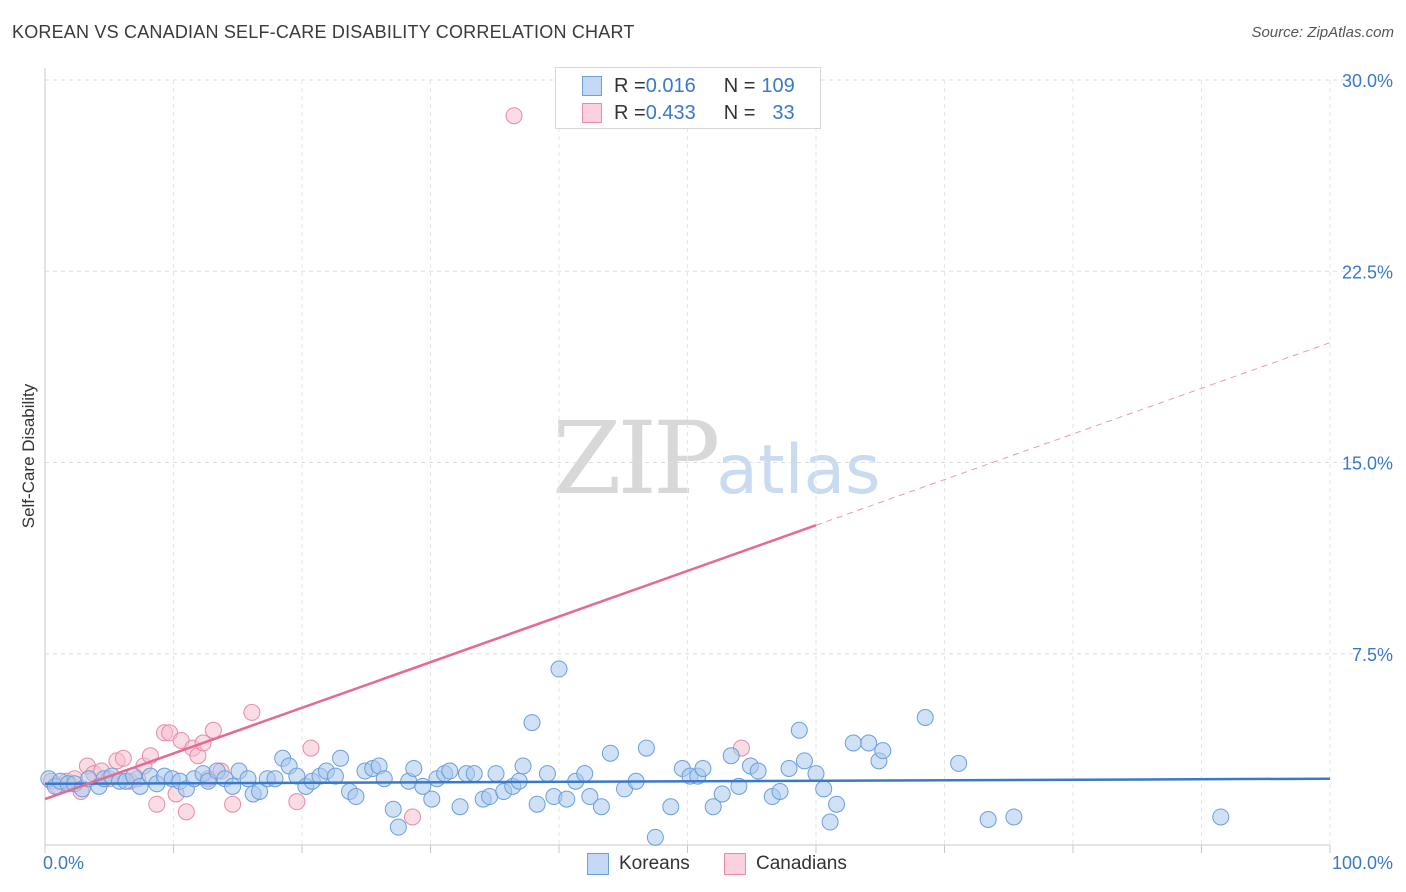 This screenshot has width=1406, height=892. I want to click on y-tick-label: 30.0%, so click(1367, 81).